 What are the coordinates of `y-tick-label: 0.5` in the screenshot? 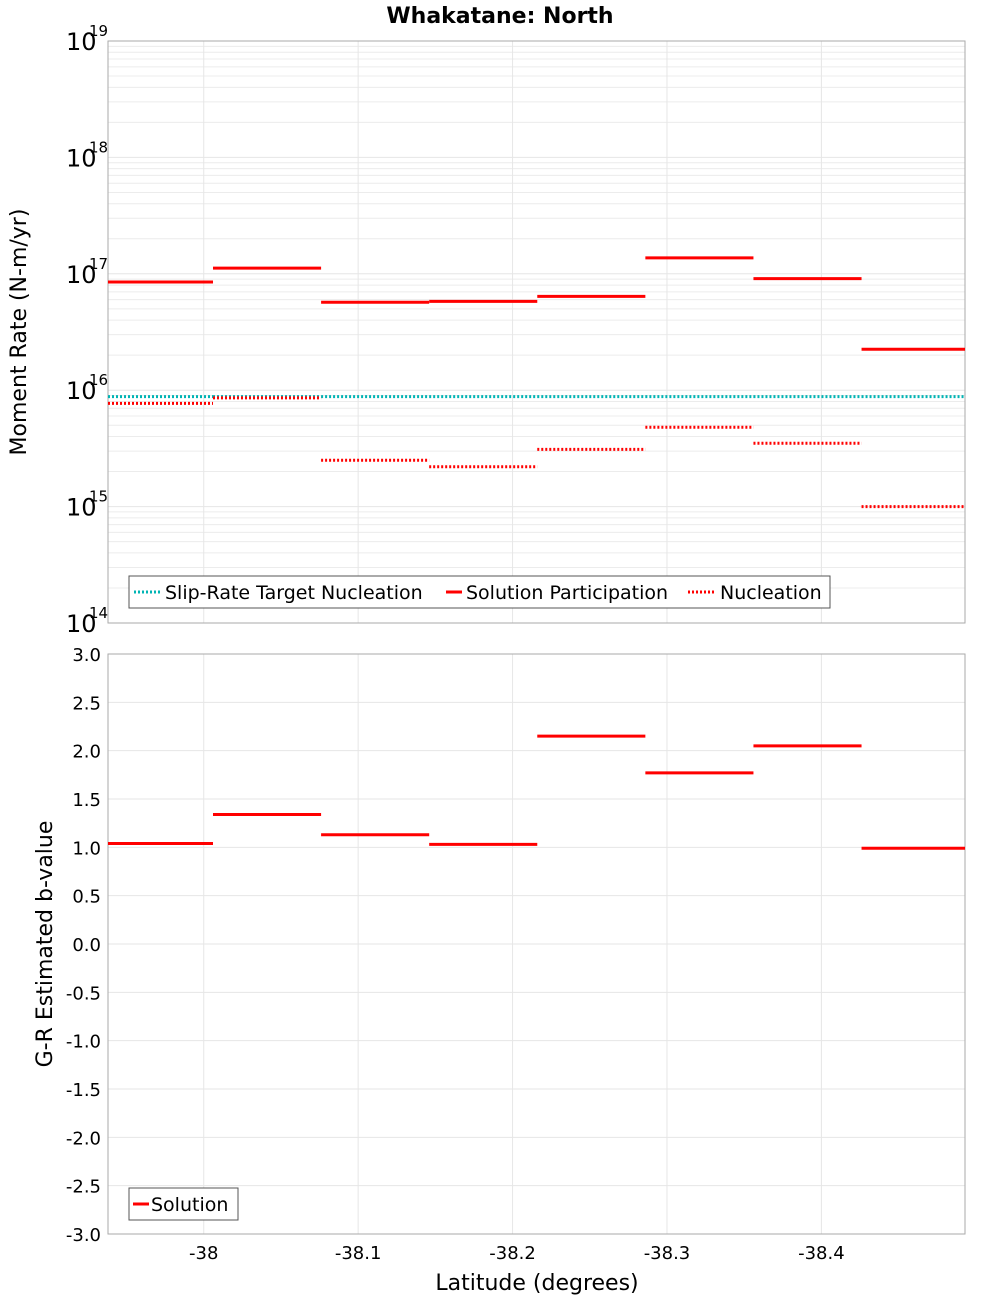 It's located at (86, 897).